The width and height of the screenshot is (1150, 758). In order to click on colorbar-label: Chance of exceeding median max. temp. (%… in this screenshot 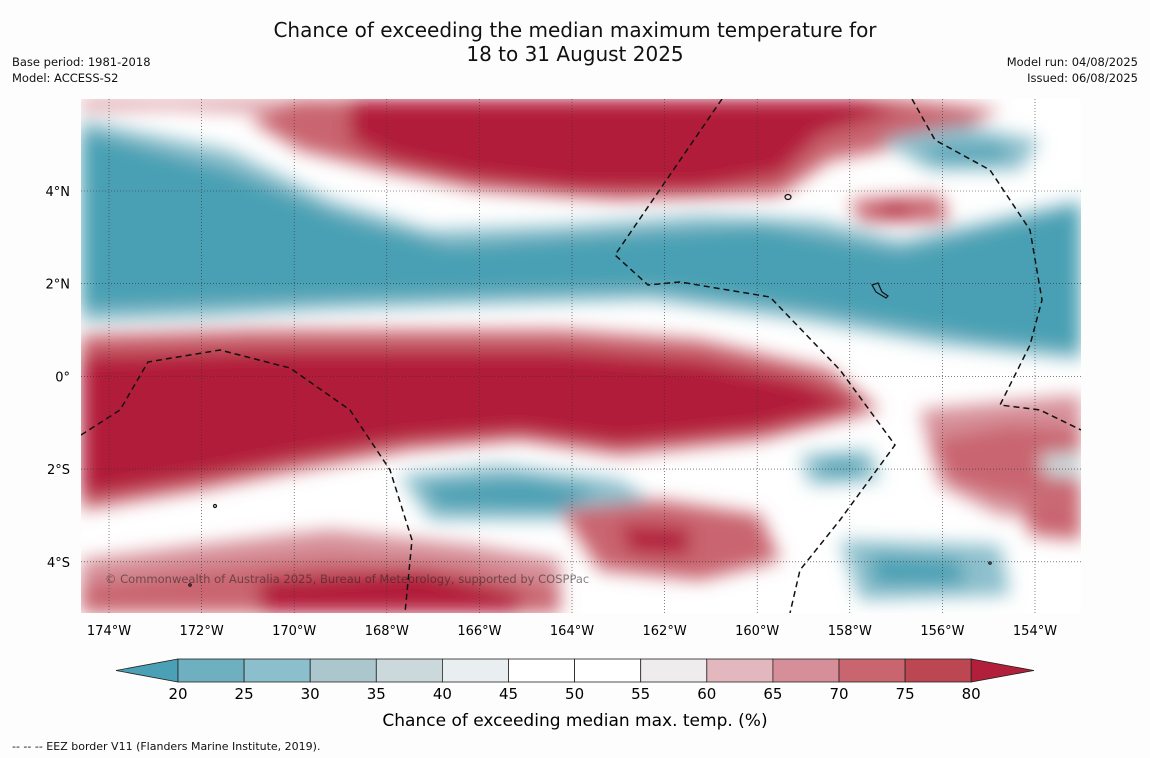, I will do `click(574, 721)`.